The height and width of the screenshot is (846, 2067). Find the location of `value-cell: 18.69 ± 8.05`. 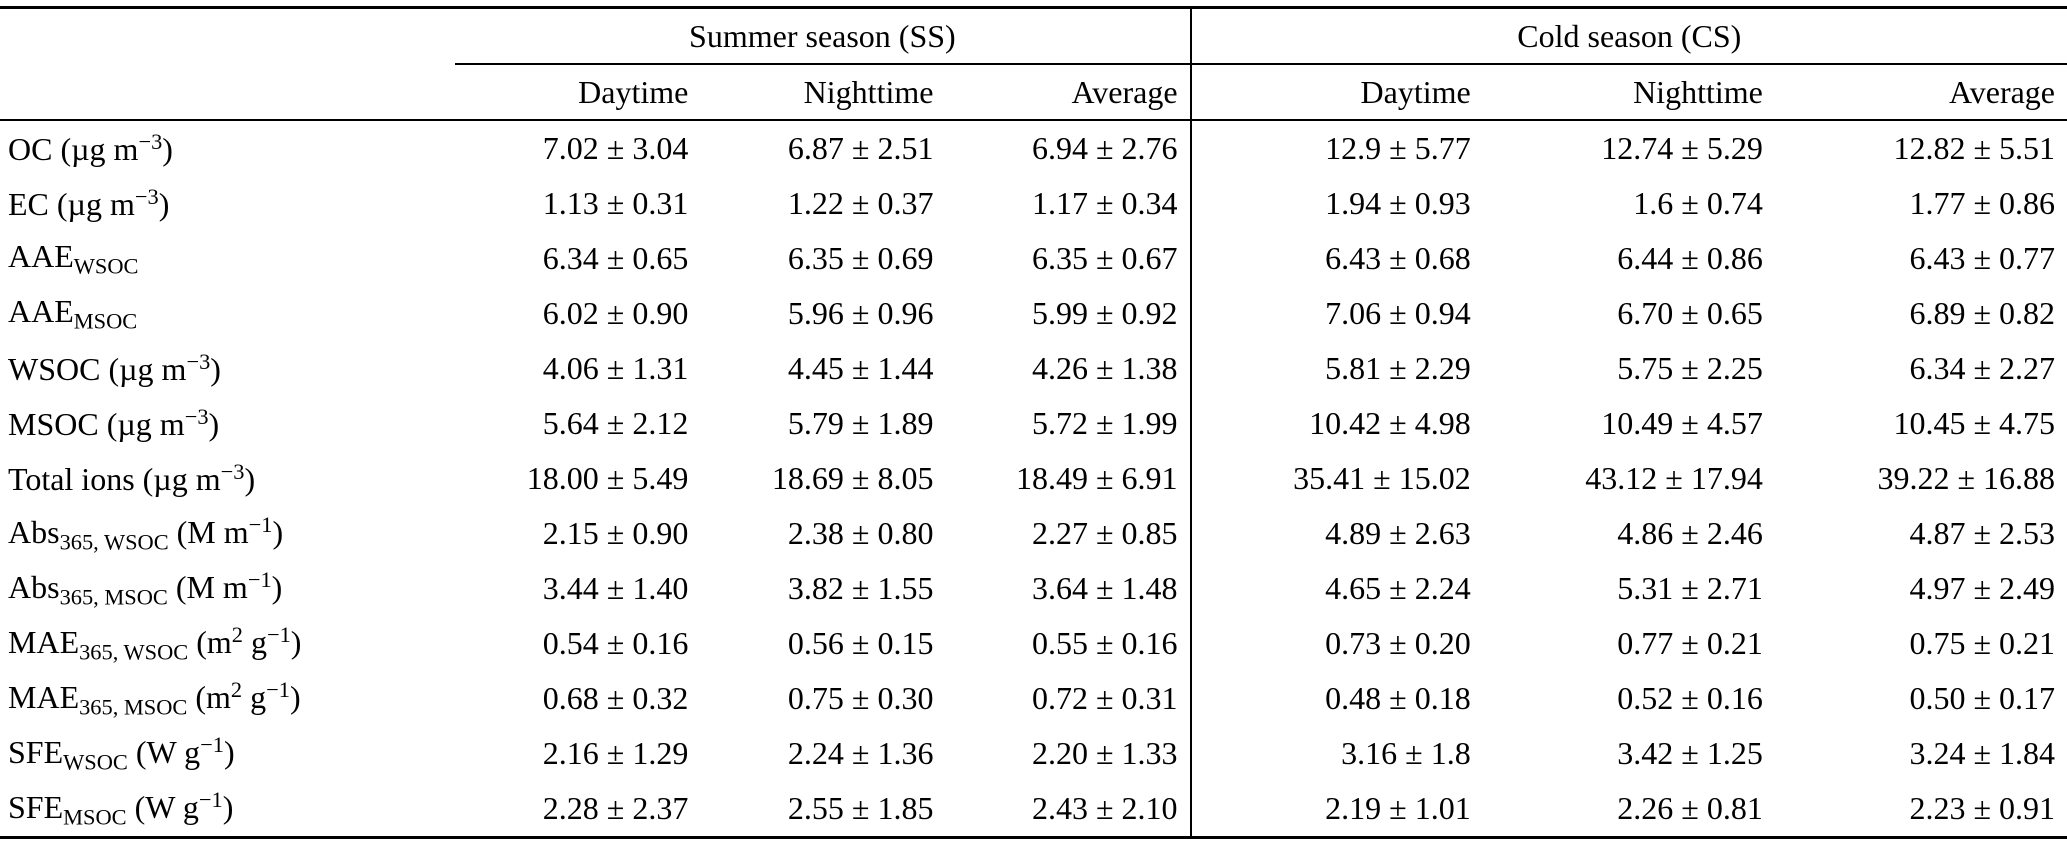

value-cell: 18.69 ± 8.05 is located at coordinates (852, 478).